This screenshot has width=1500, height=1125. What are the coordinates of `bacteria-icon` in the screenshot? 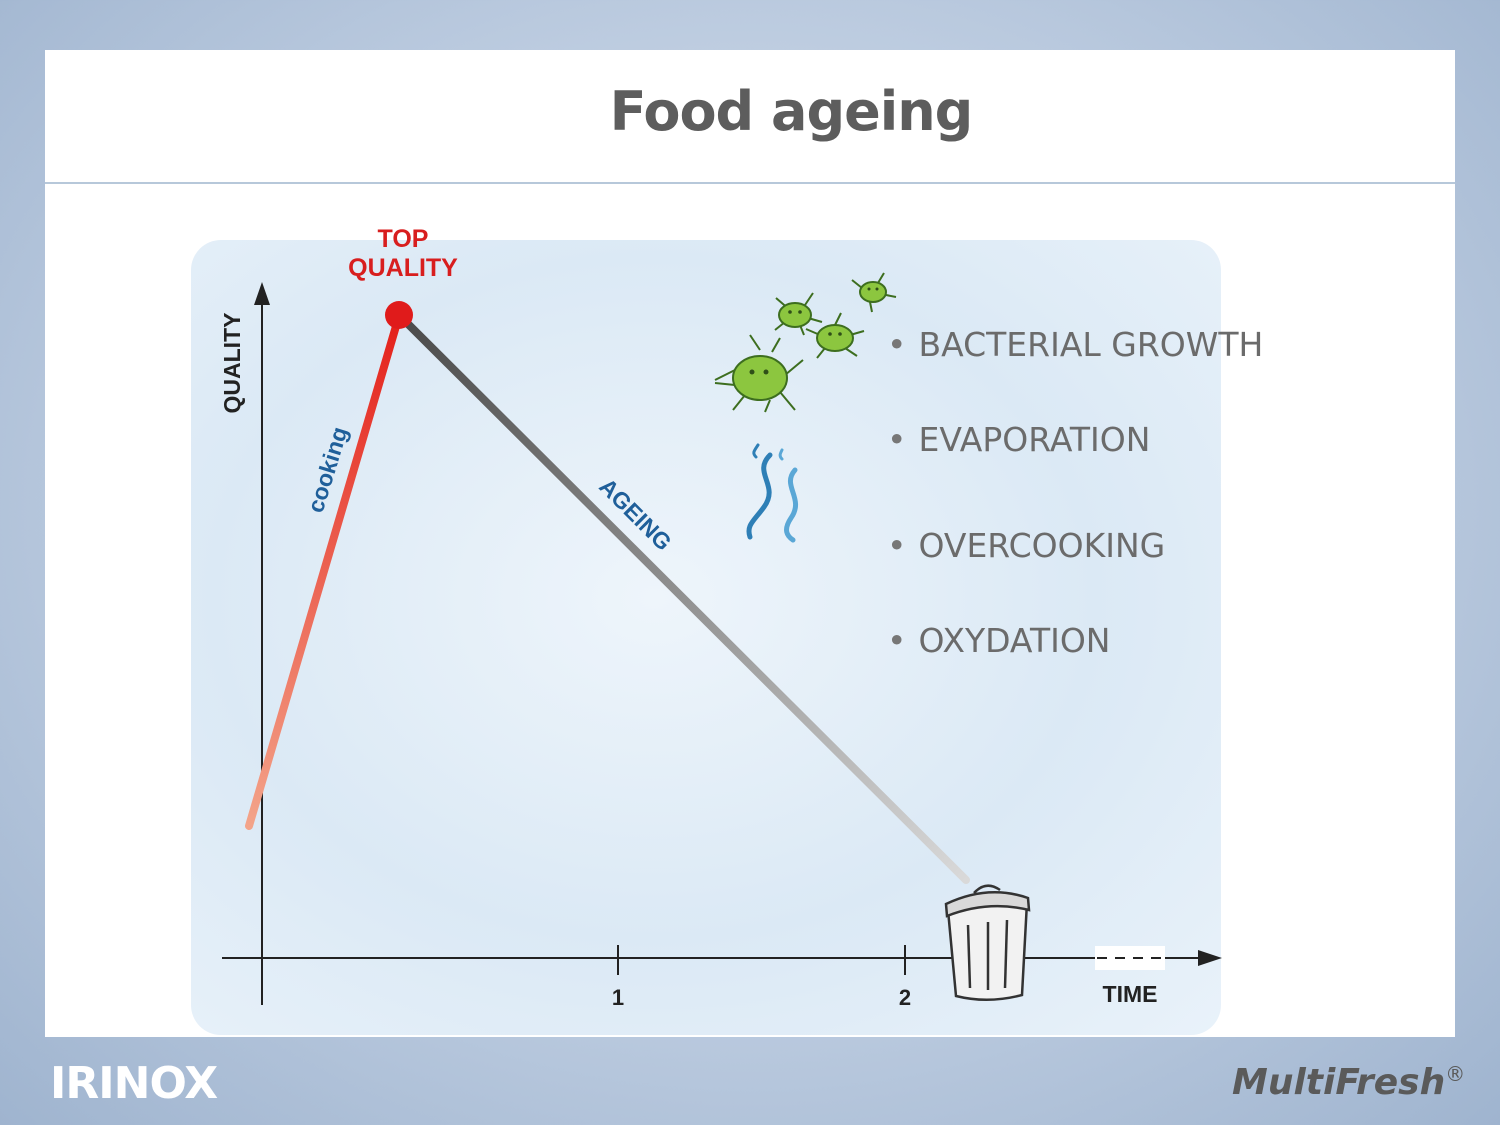 It's located at (805, 342).